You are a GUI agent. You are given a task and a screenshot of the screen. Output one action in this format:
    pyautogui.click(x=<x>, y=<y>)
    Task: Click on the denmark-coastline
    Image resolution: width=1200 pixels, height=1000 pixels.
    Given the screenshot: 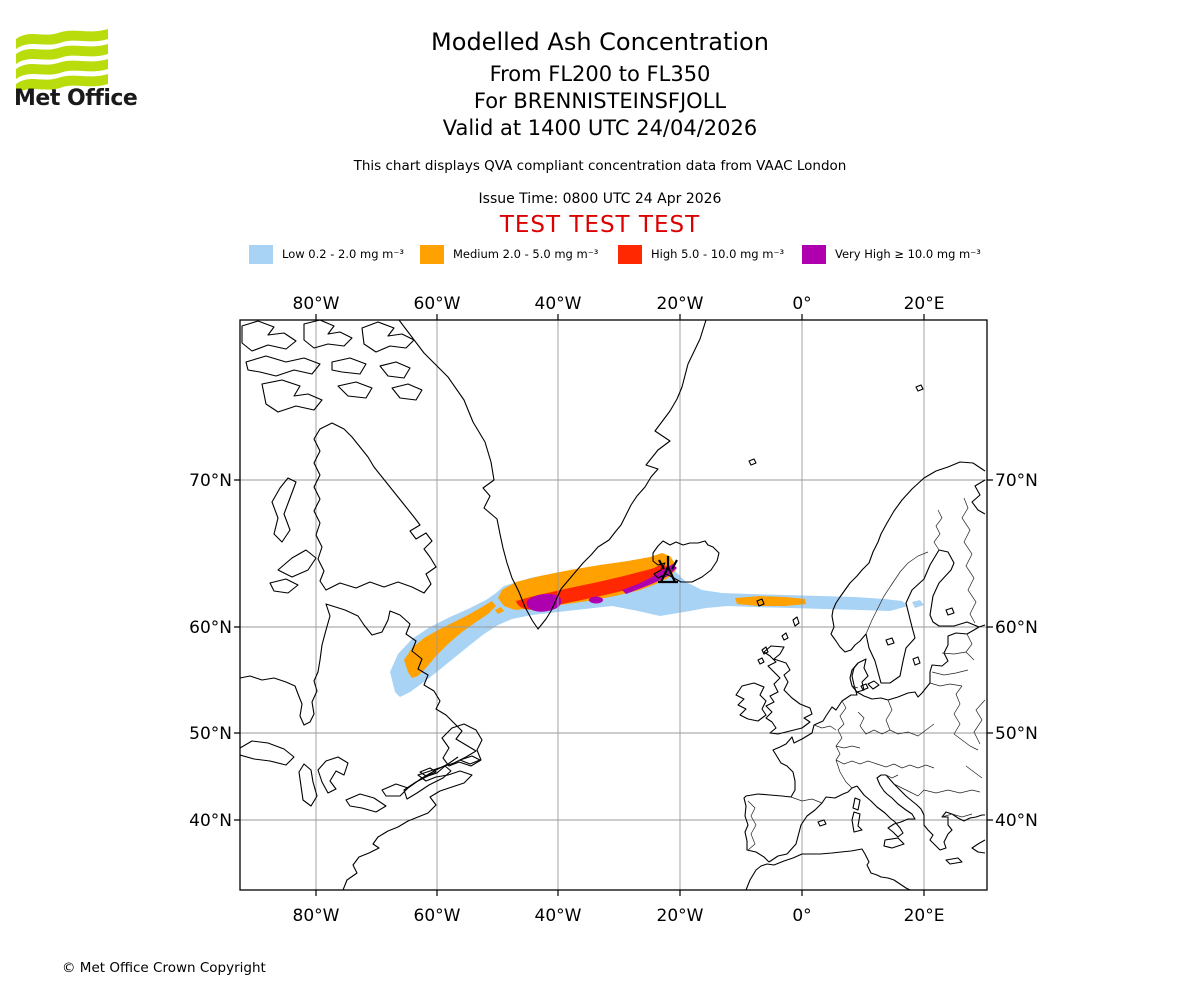 What is the action you would take?
    pyautogui.click(x=859, y=675)
    